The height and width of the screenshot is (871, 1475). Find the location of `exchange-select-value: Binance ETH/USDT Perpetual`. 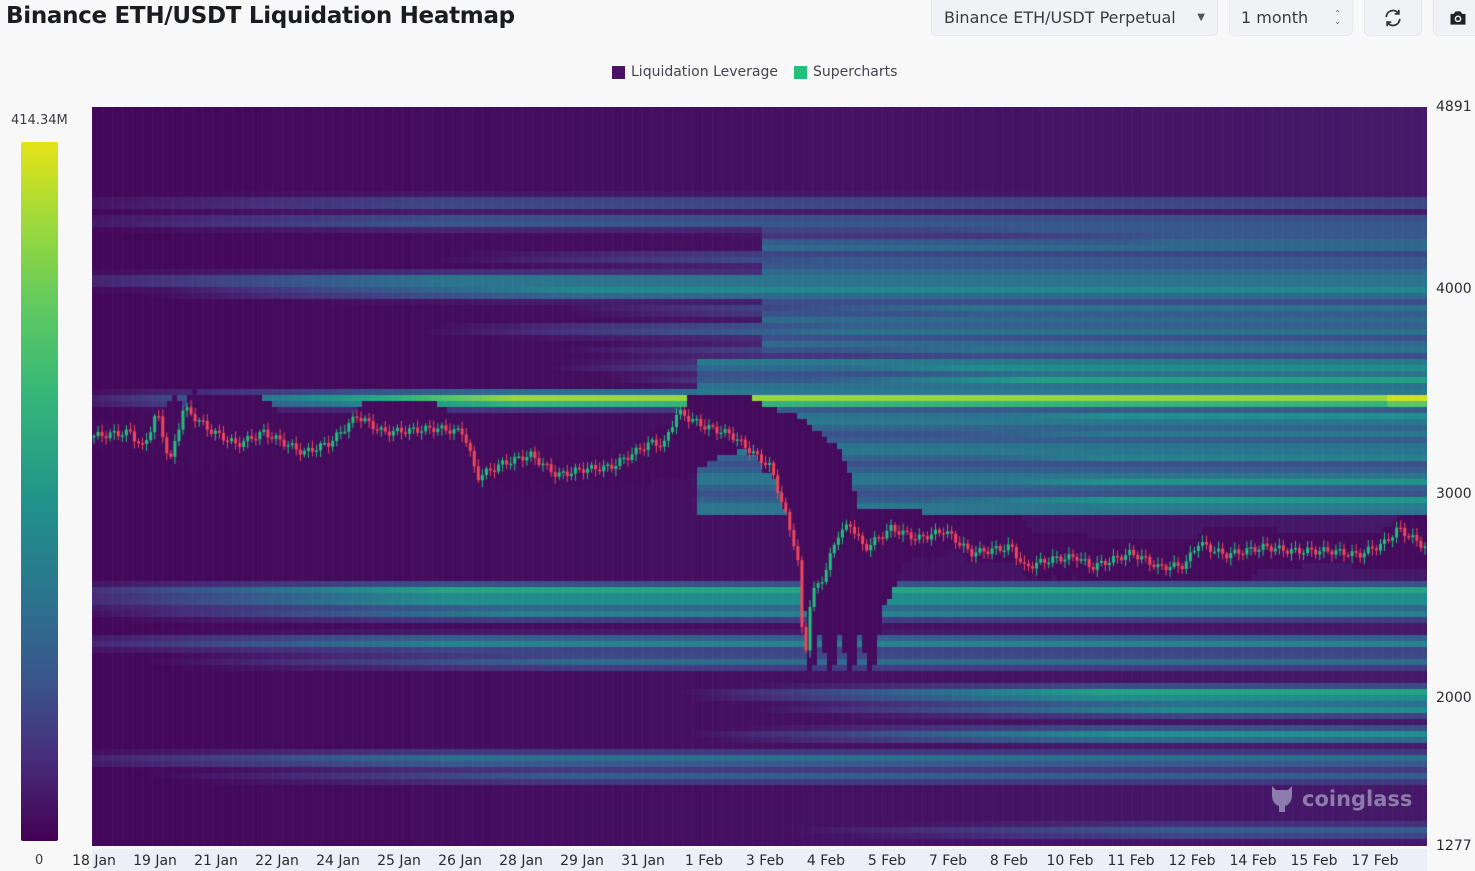

exchange-select-value: Binance ETH/USDT Perpetual is located at coordinates (1060, 17).